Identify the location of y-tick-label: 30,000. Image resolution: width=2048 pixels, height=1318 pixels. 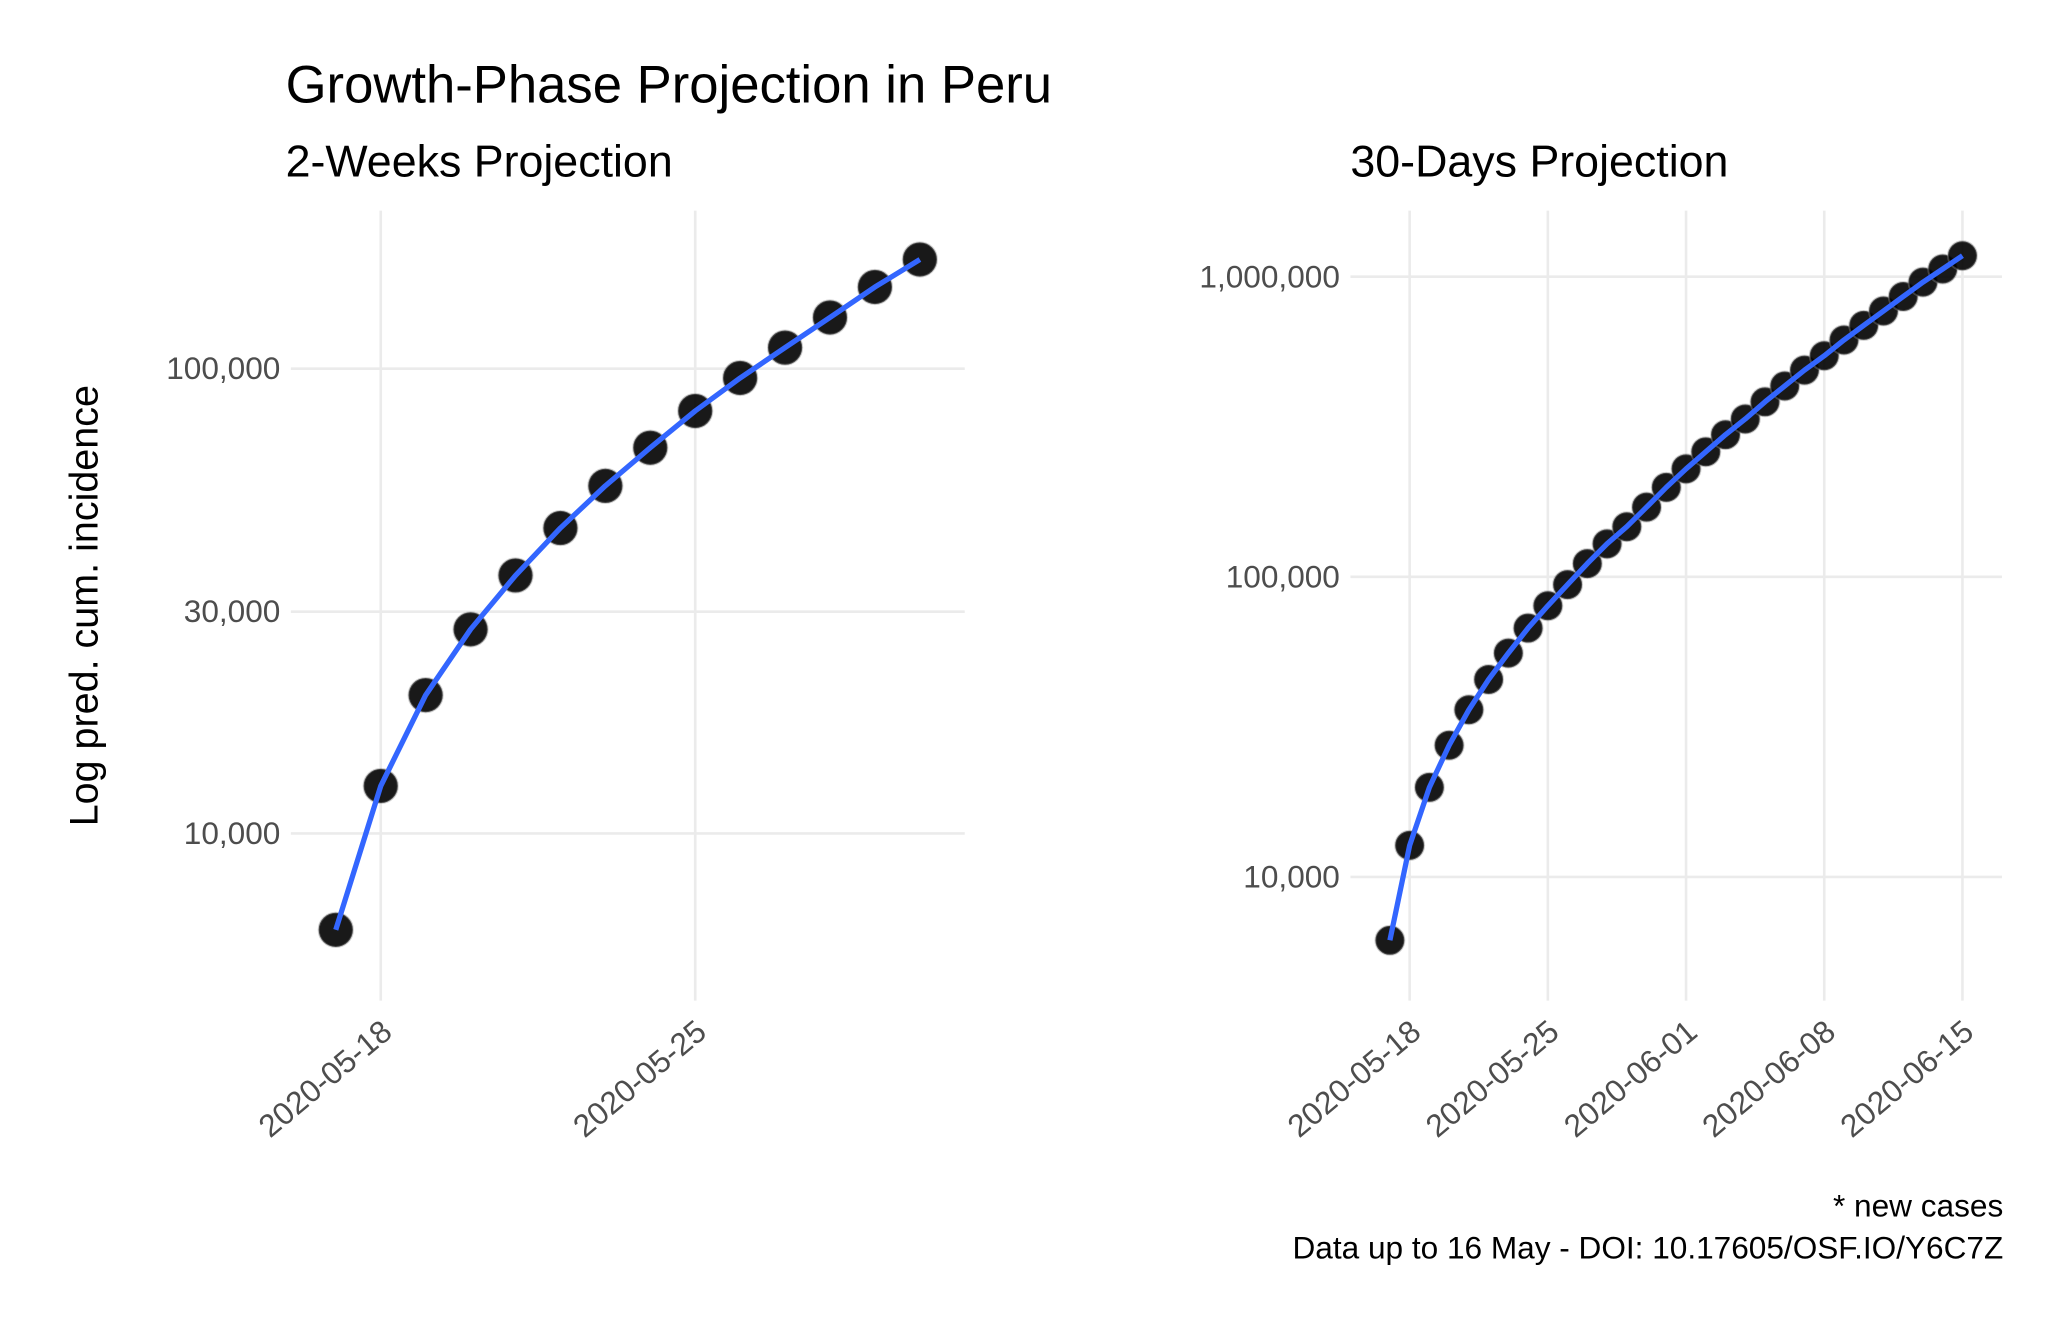
(232, 611).